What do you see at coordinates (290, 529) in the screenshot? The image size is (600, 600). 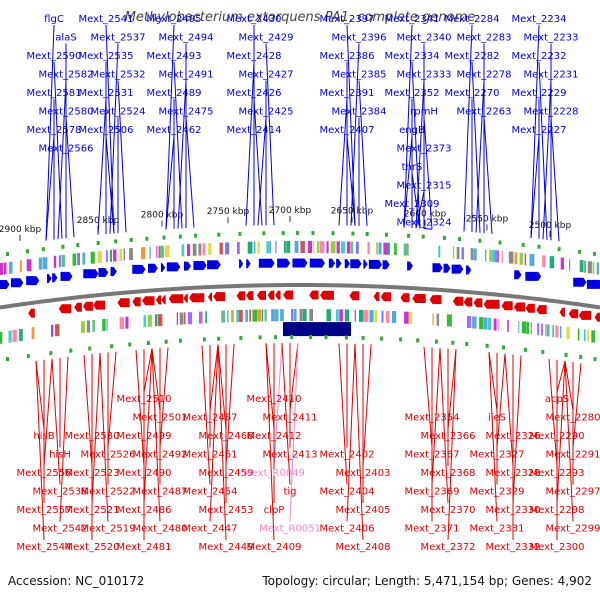 I see `bottom-rna-label: Mext_R0051` at bounding box center [290, 529].